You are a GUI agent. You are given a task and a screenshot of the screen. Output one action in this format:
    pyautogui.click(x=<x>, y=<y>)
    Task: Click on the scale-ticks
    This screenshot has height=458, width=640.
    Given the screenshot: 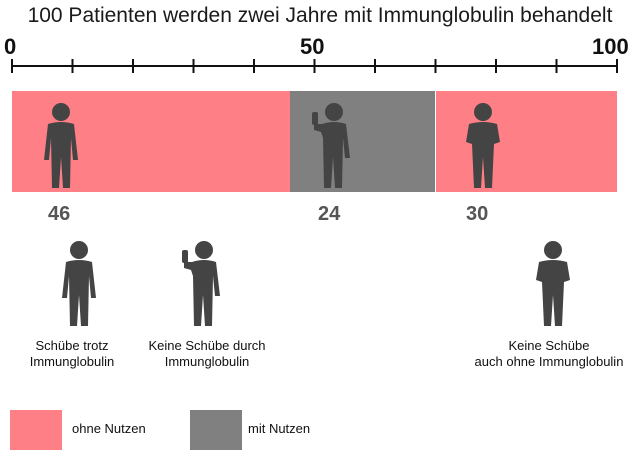 What is the action you would take?
    pyautogui.click(x=314, y=66)
    